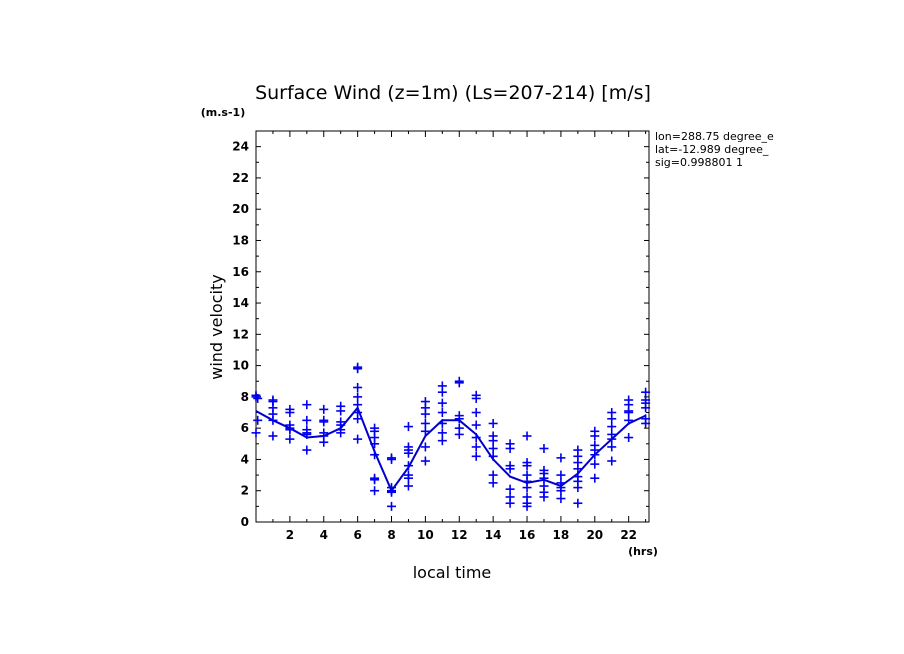  Describe the element at coordinates (594, 535) in the screenshot. I see `x-tick-label: 20` at that location.